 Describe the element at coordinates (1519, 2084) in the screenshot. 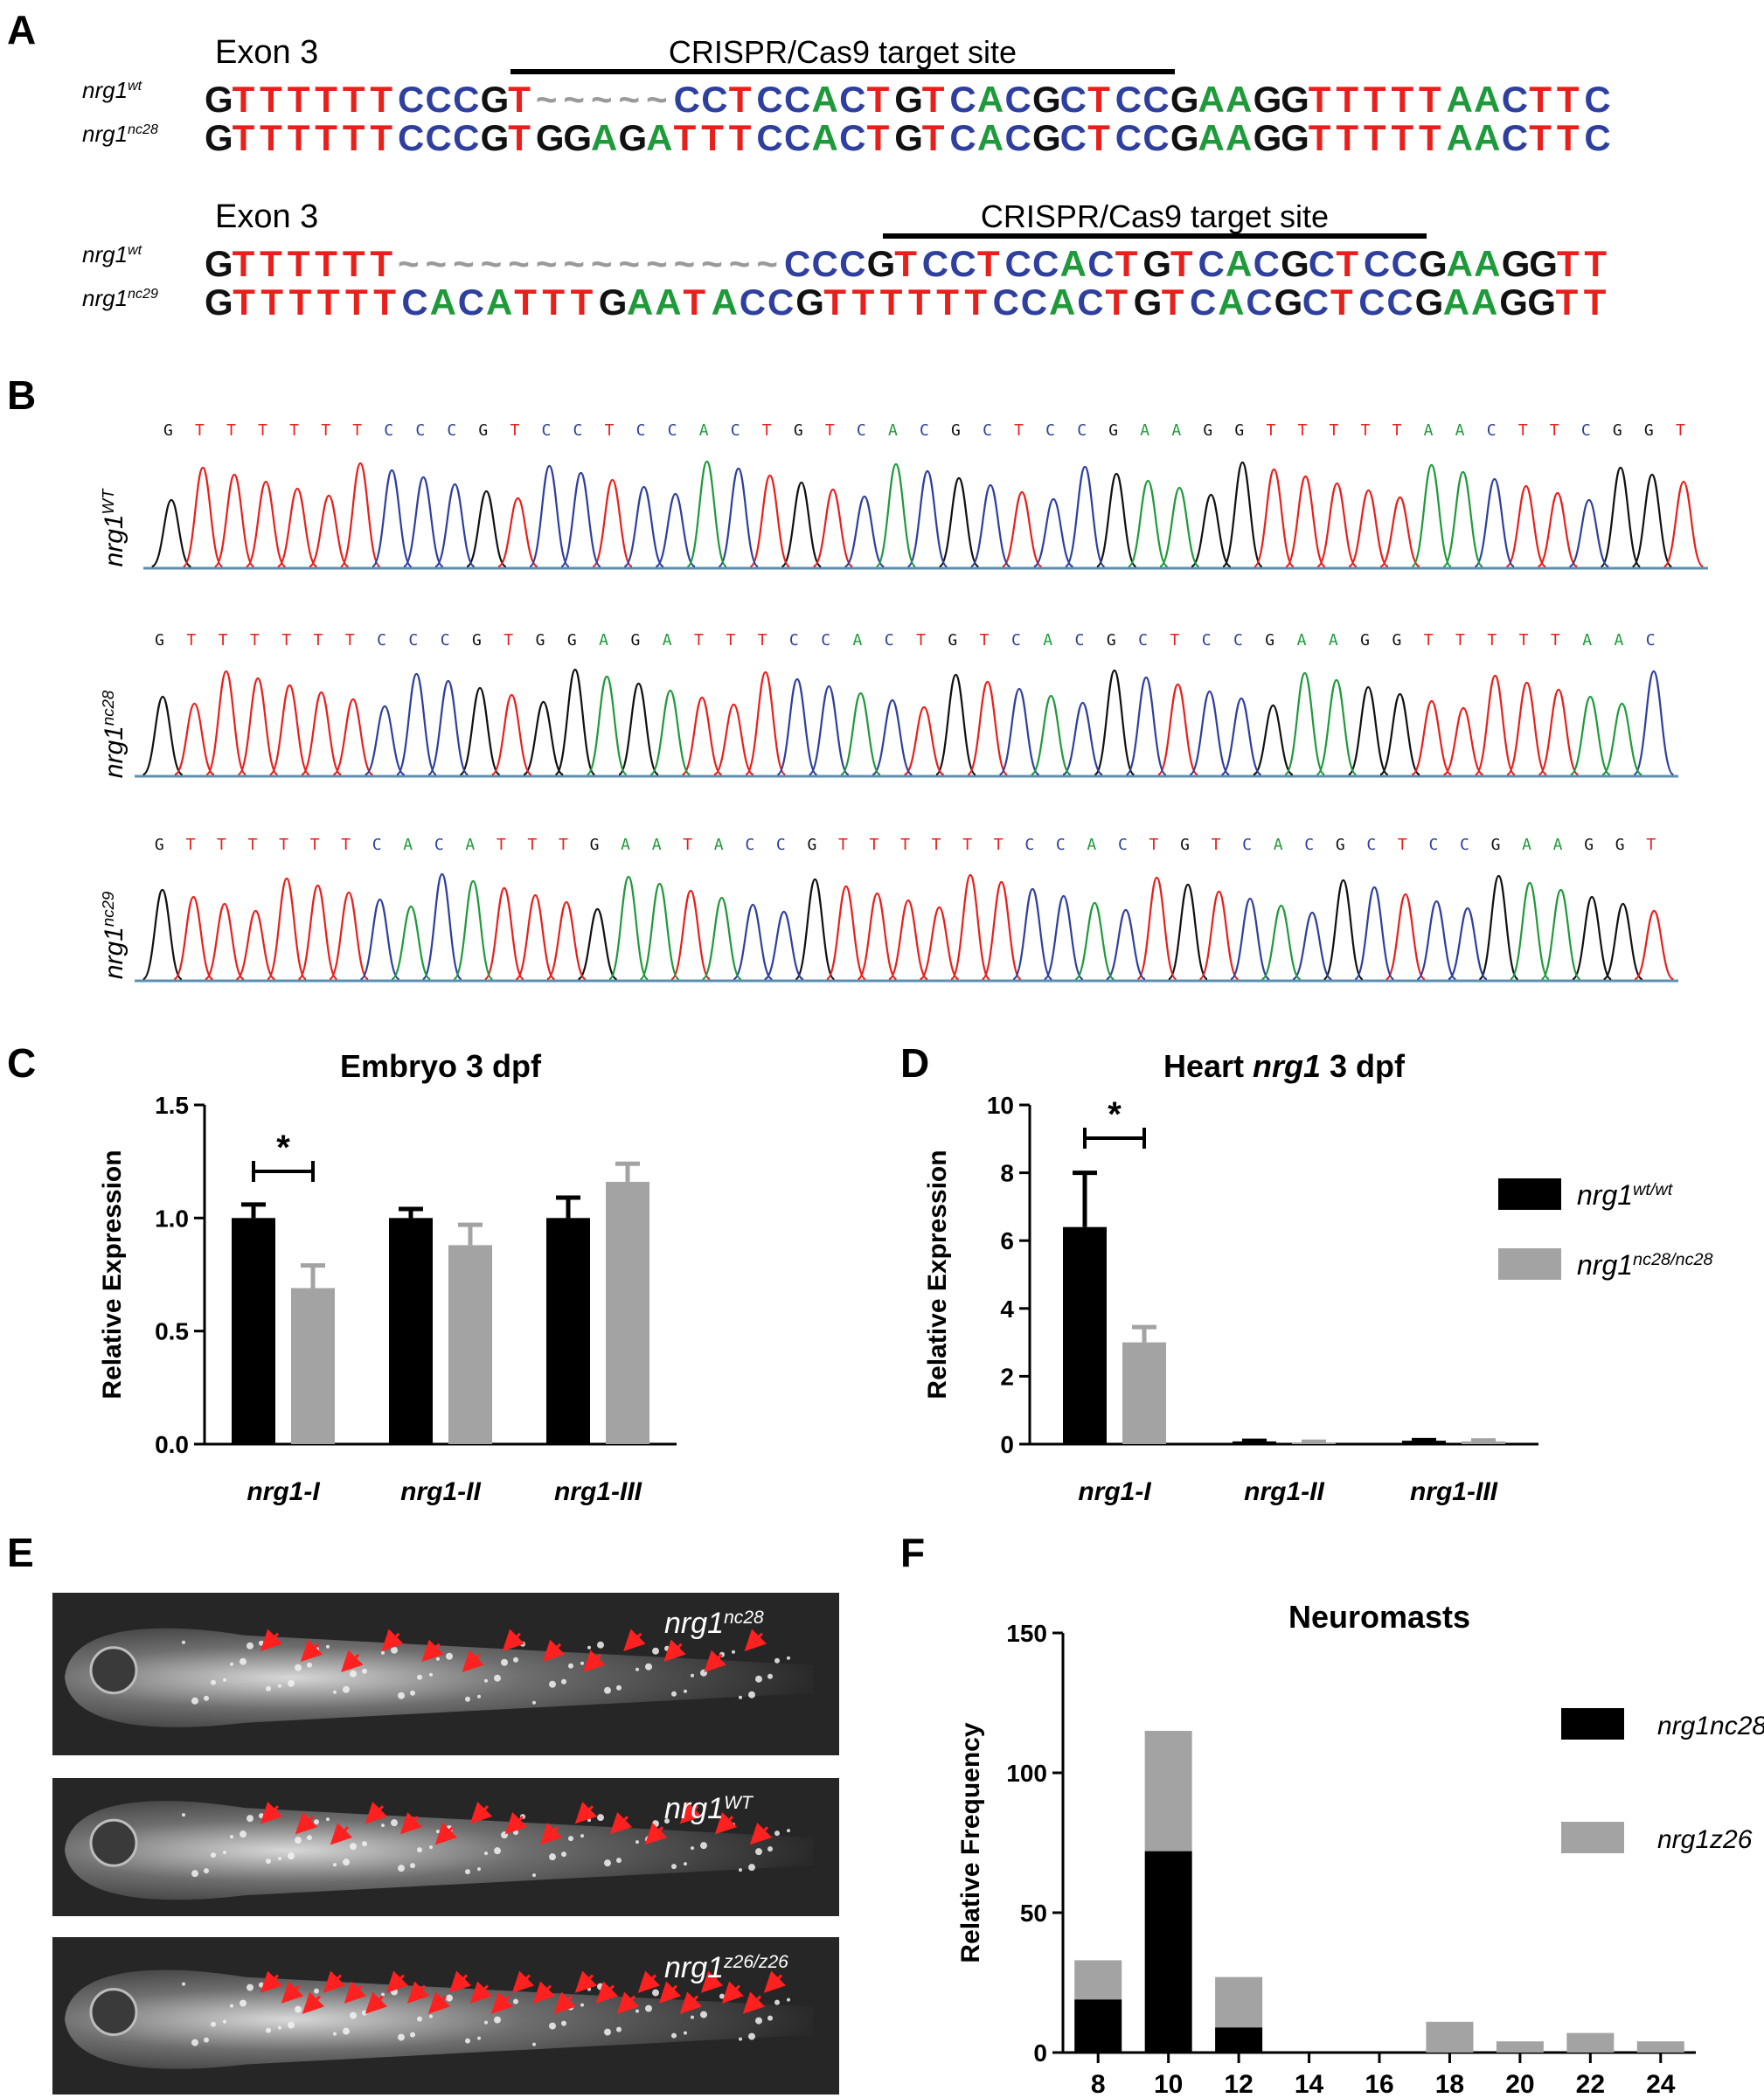

I see `x-tick-label: 20` at that location.